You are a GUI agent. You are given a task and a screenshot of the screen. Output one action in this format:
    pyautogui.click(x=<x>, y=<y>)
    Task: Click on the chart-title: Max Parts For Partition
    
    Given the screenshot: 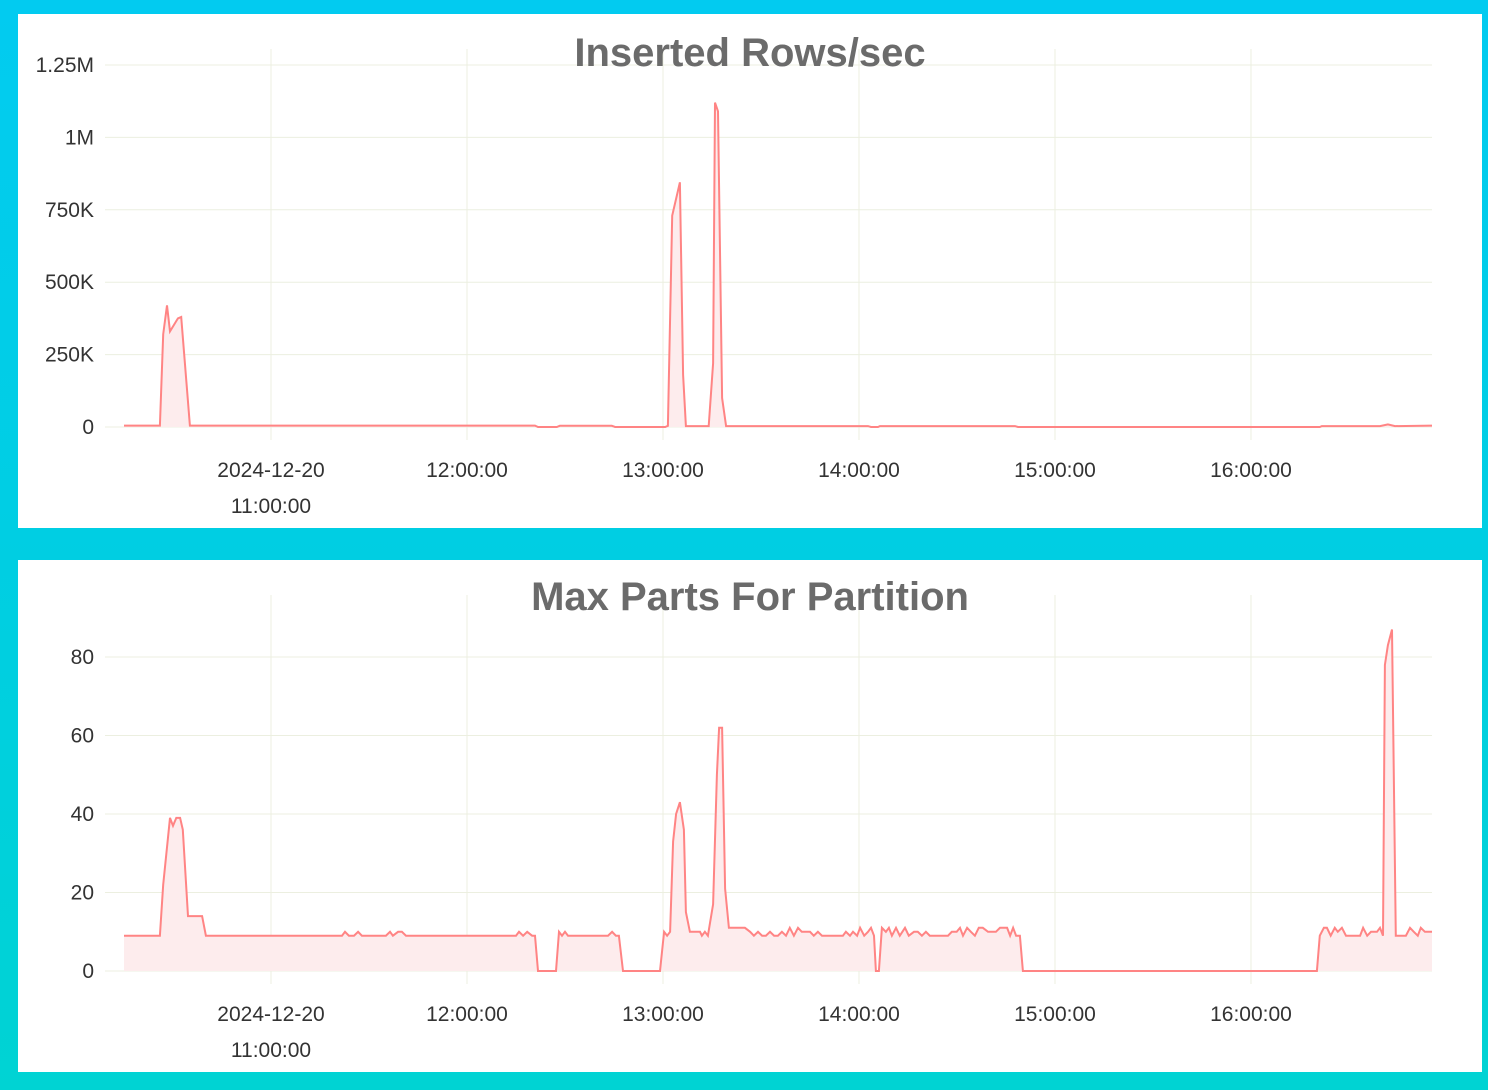 What is the action you would take?
    pyautogui.click(x=750, y=597)
    